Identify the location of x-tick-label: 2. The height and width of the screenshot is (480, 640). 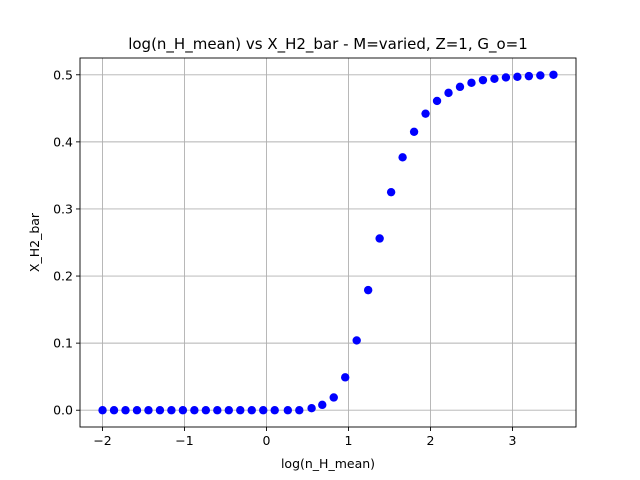
(431, 440).